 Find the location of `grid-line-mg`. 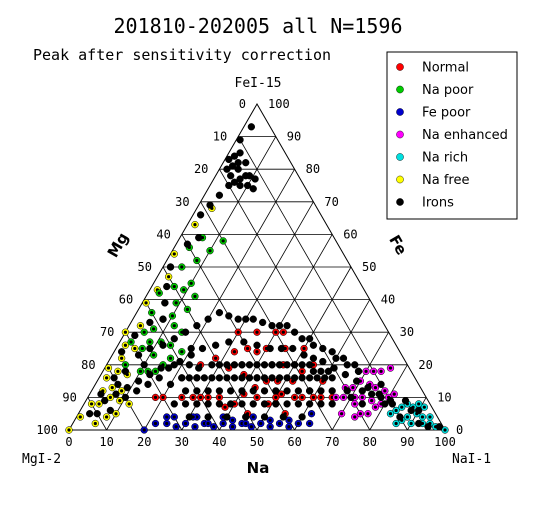

grid-line-mg is located at coordinates (181, 365).